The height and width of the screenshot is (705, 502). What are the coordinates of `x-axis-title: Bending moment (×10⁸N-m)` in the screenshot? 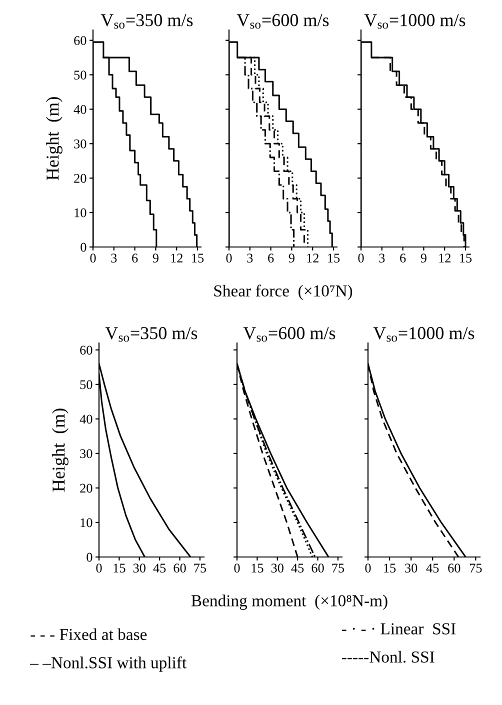 It's located at (289, 602).